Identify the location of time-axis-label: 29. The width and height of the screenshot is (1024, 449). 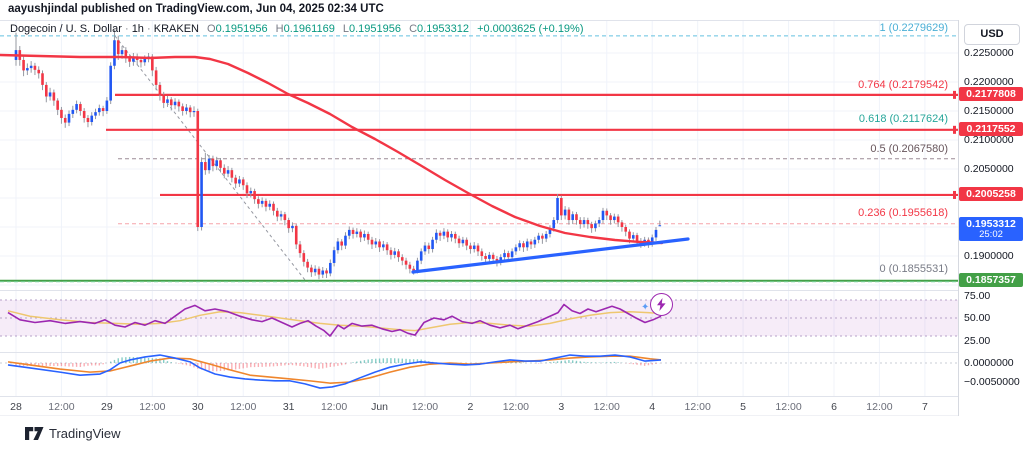
(107, 407).